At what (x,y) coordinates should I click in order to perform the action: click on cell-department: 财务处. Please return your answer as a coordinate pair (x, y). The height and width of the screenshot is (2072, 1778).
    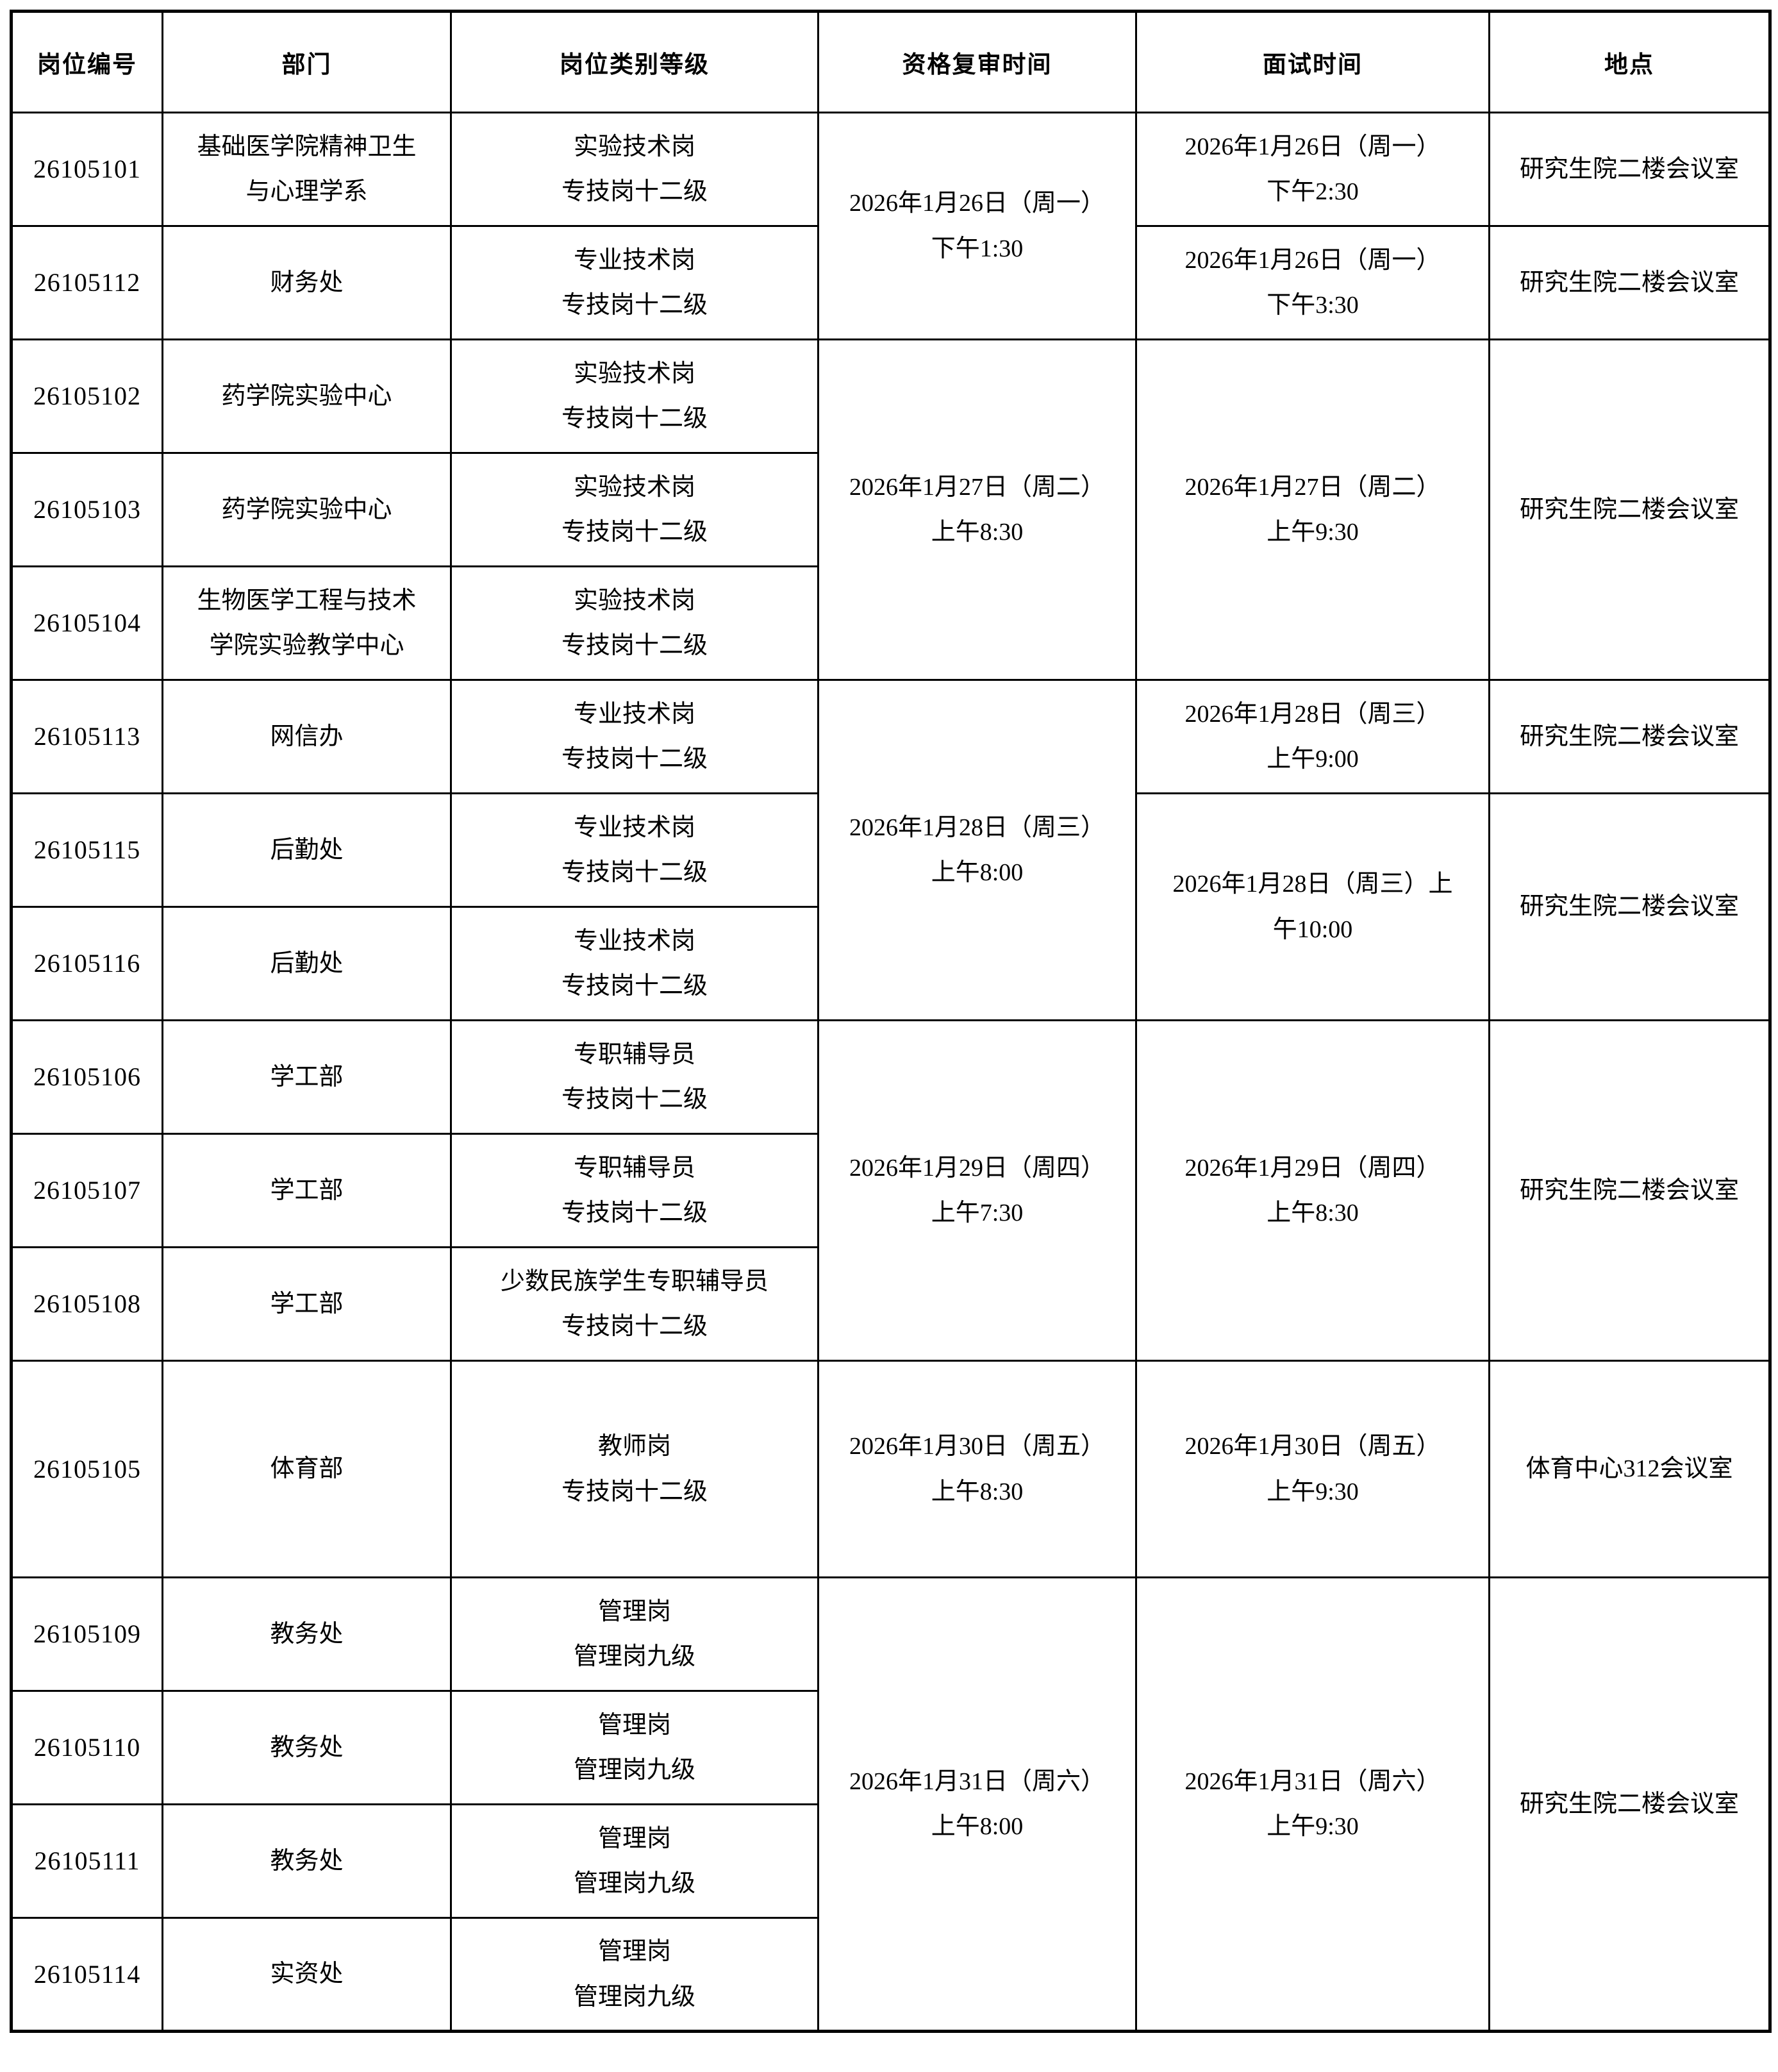
    Looking at the image, I should click on (307, 282).